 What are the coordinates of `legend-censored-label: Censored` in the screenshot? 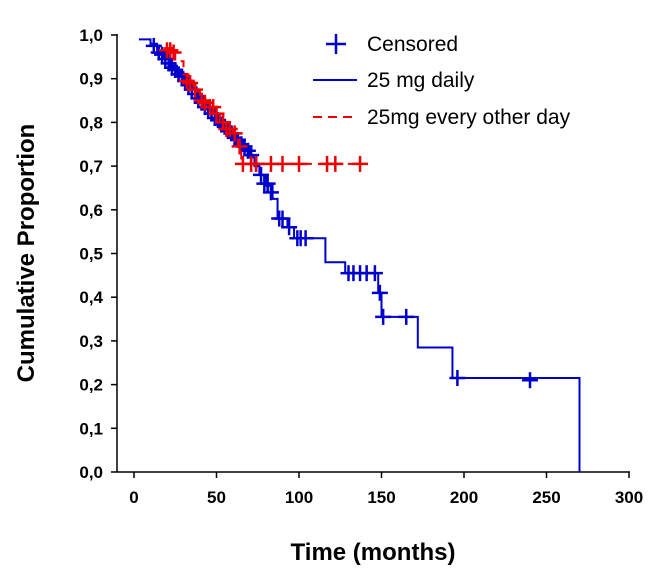 It's located at (412, 44).